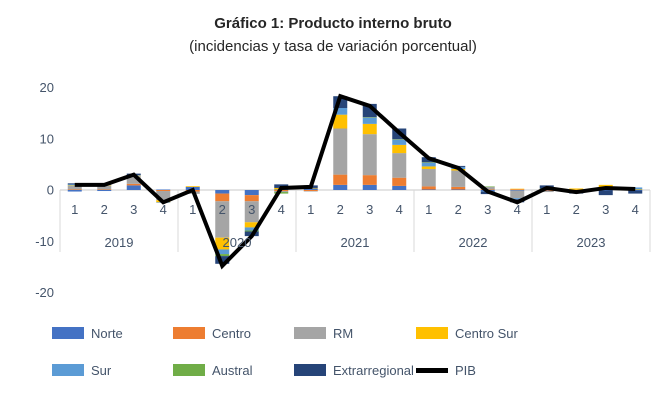 The height and width of the screenshot is (407, 666). What do you see at coordinates (355, 242) in the screenshot?
I see `x-tick-label-year: 2021` at bounding box center [355, 242].